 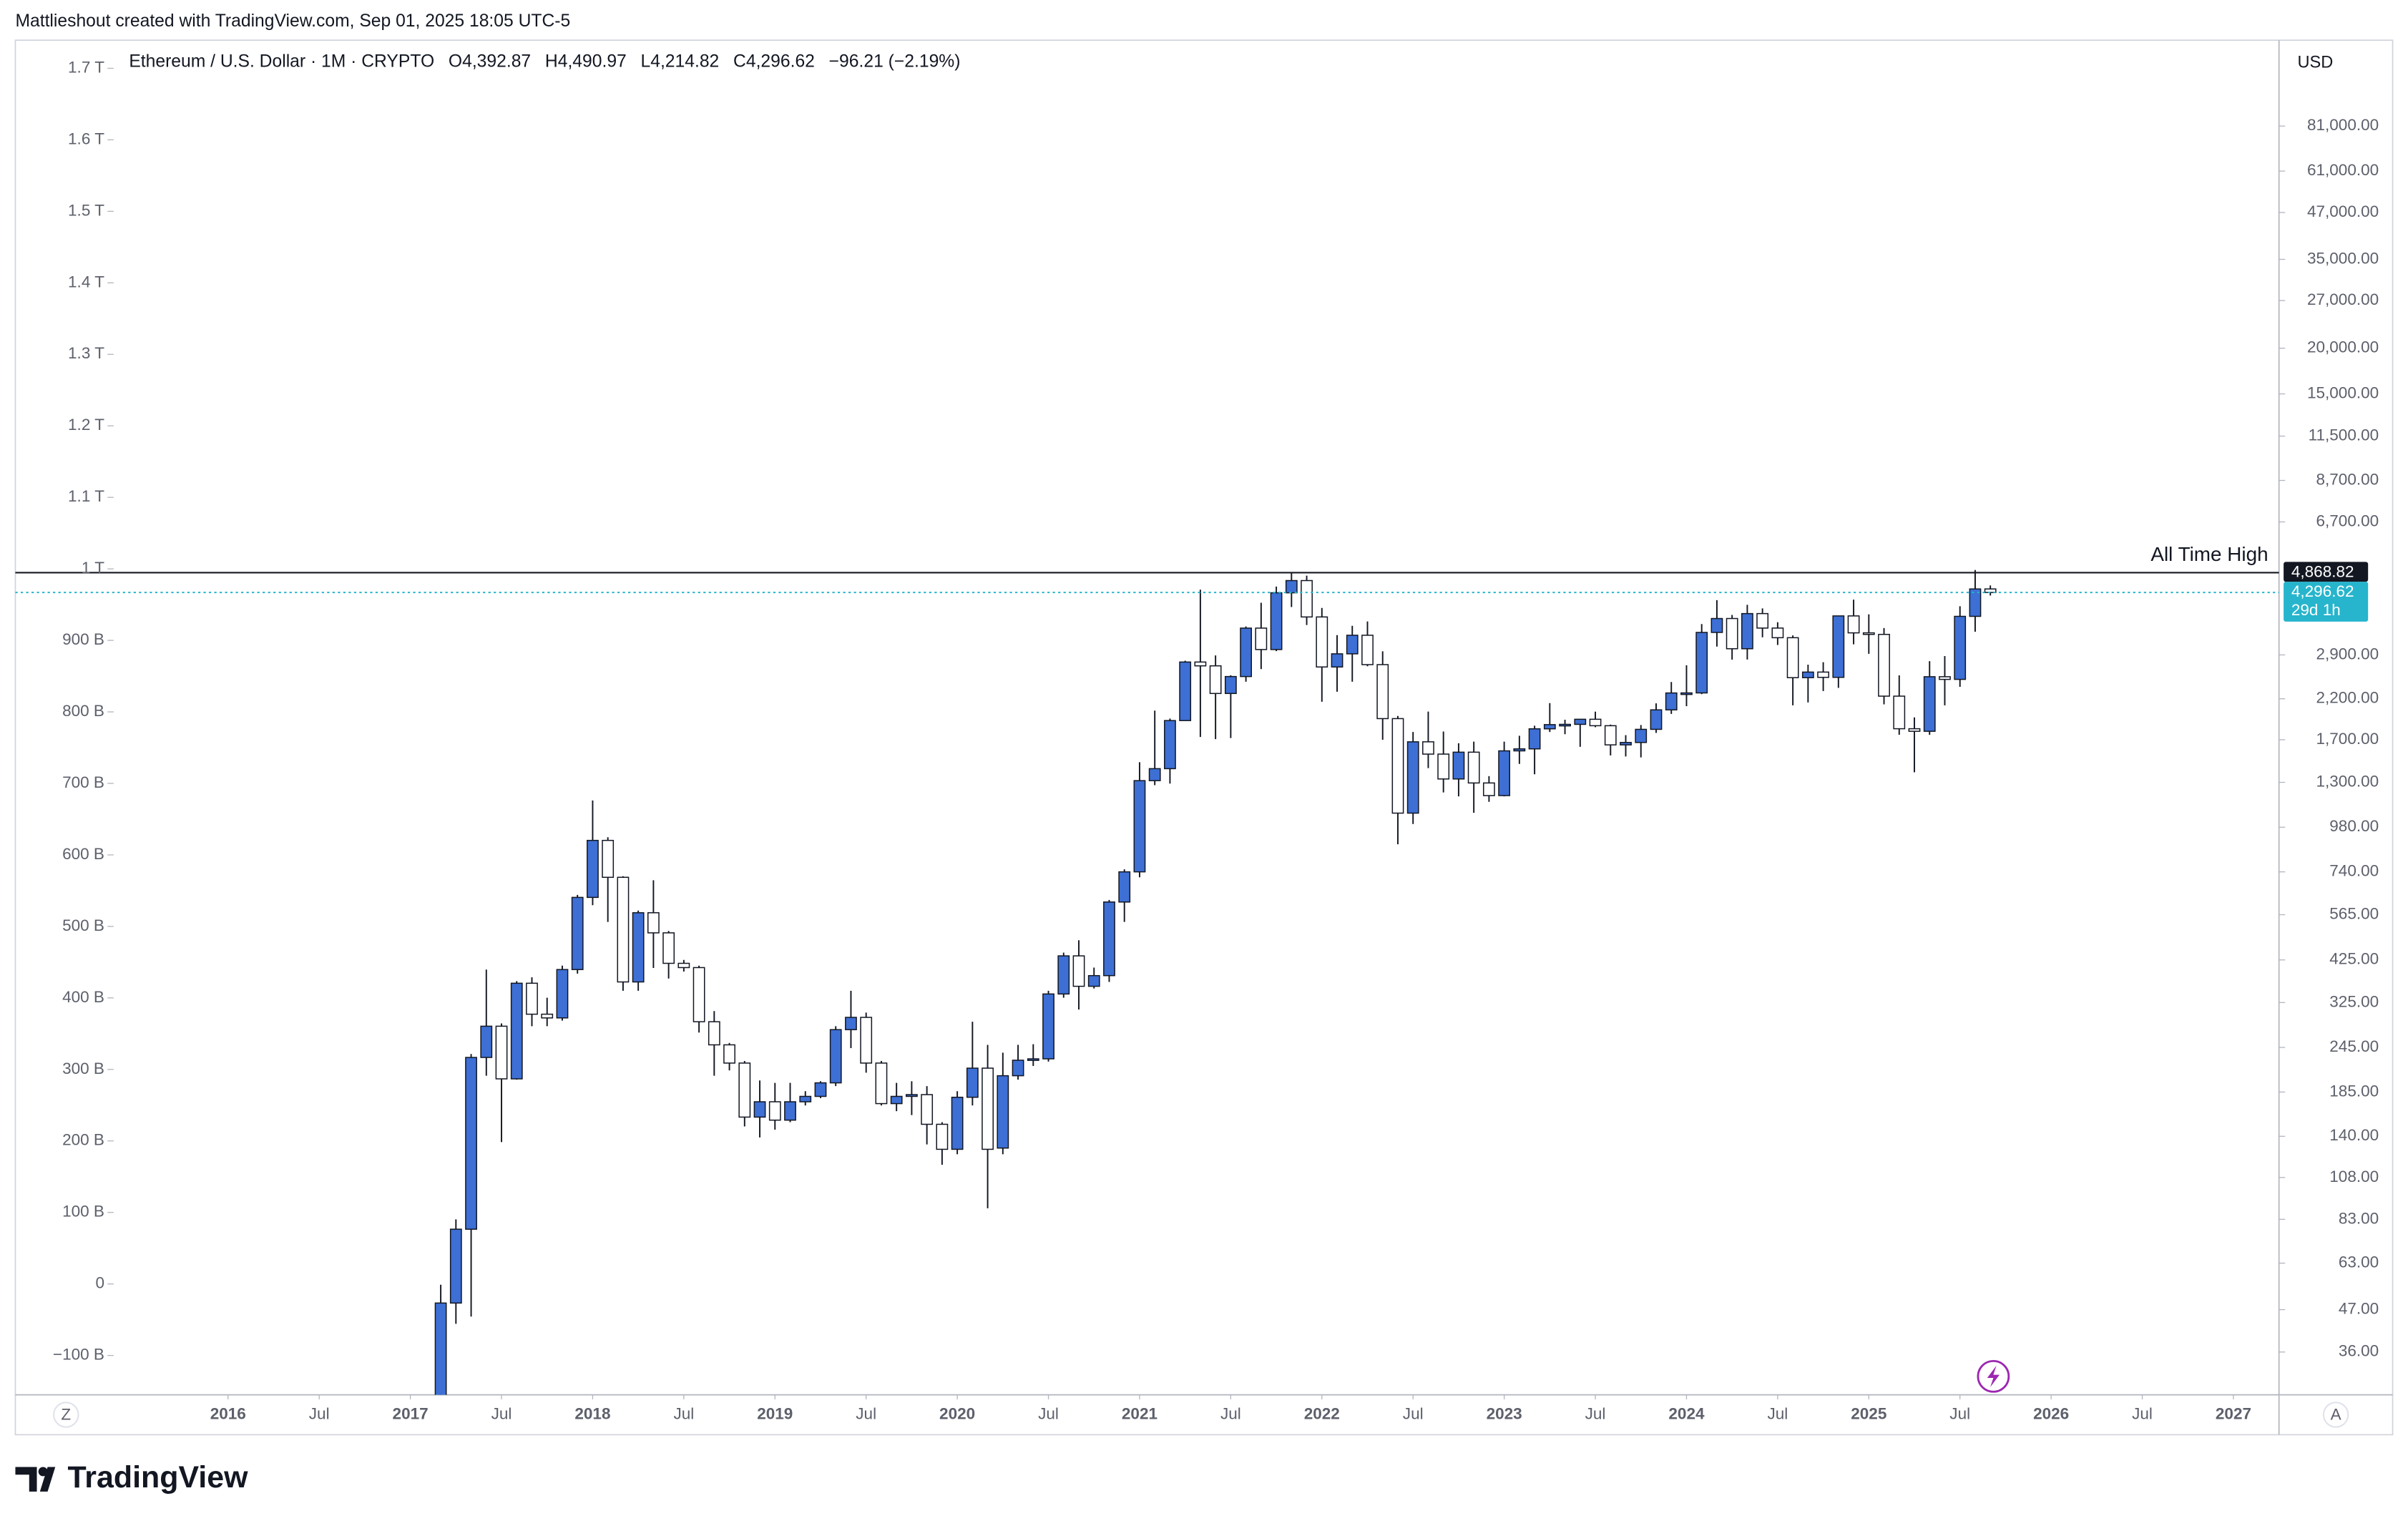 What do you see at coordinates (2336, 64) in the screenshot?
I see `currency-box` at bounding box center [2336, 64].